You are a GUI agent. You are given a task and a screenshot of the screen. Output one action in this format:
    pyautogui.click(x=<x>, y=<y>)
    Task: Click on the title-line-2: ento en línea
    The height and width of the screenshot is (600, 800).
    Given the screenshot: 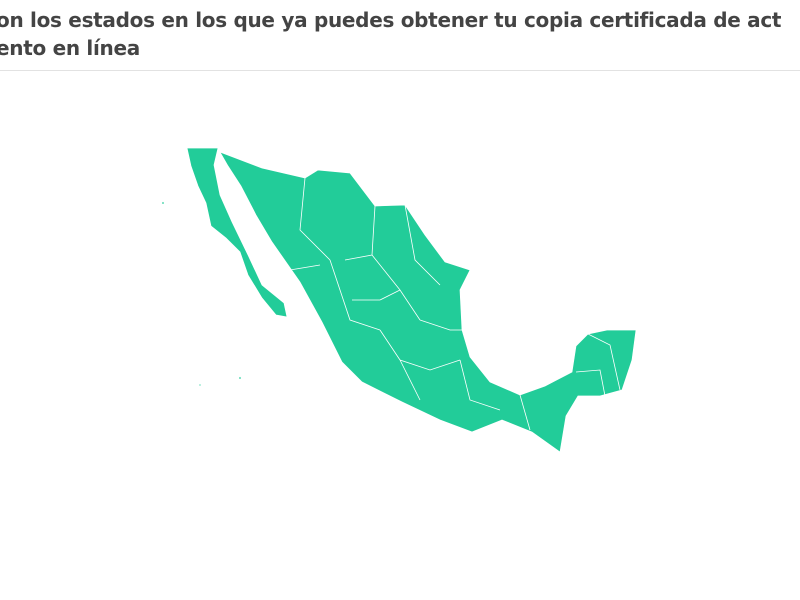 What is the action you would take?
    pyautogui.click(x=70, y=48)
    